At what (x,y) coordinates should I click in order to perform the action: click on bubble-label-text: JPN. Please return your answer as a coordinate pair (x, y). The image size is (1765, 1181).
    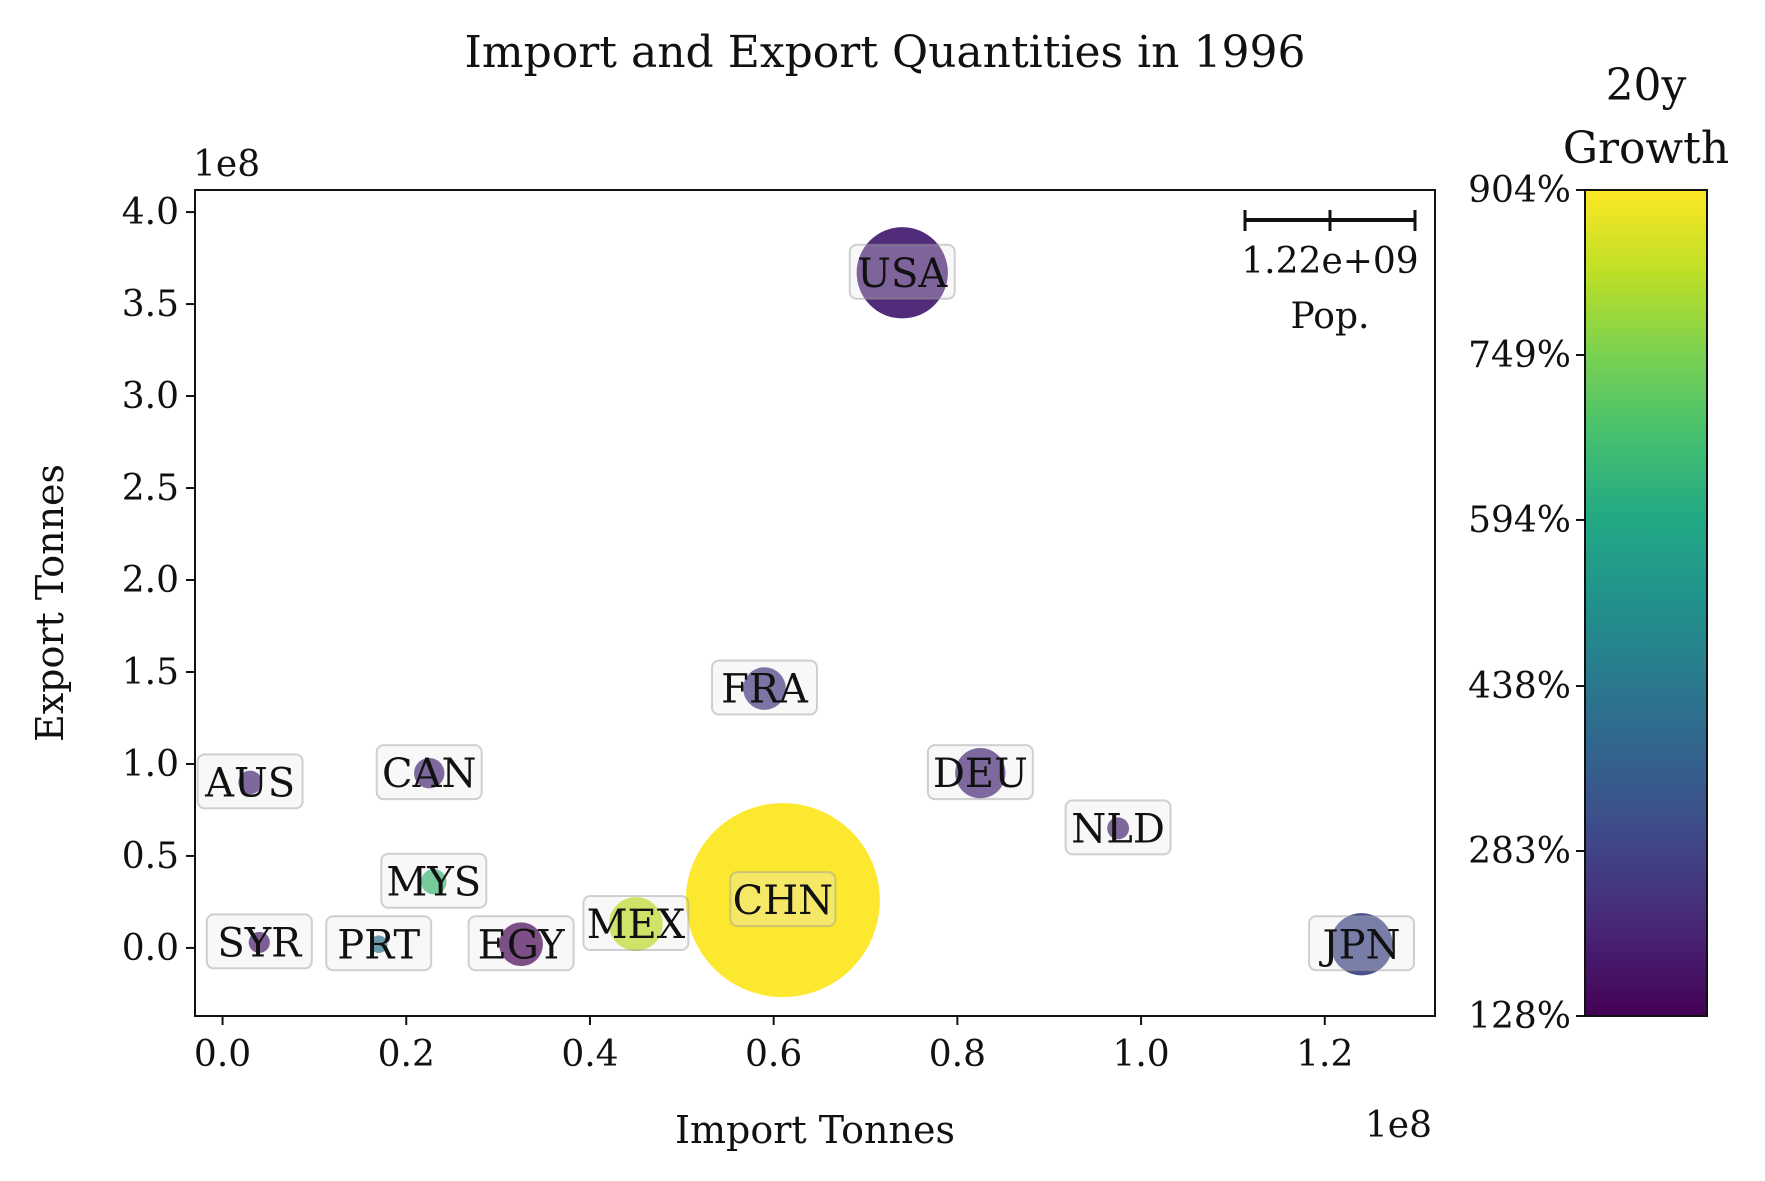
    Looking at the image, I should click on (1360, 945).